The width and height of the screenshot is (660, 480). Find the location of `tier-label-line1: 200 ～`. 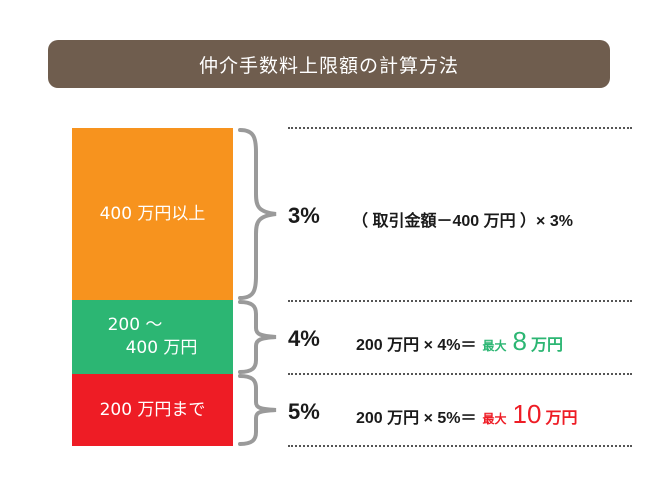

tier-label-line1: 200 ～ is located at coordinates (135, 325).